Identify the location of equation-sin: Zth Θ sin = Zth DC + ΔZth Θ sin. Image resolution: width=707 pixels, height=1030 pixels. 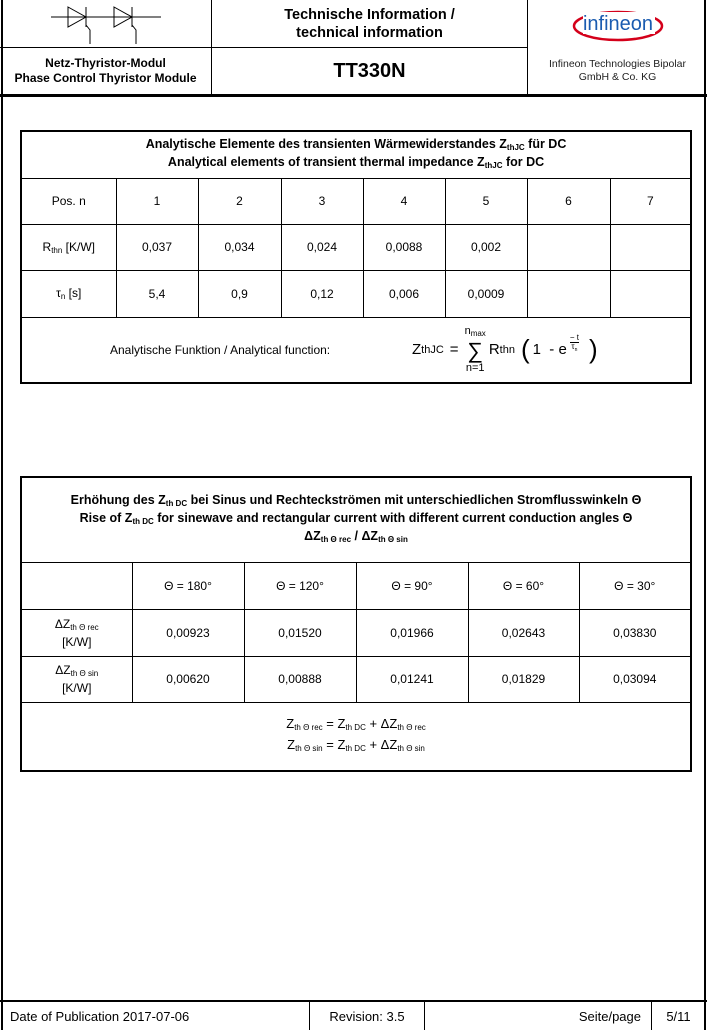
(356, 745).